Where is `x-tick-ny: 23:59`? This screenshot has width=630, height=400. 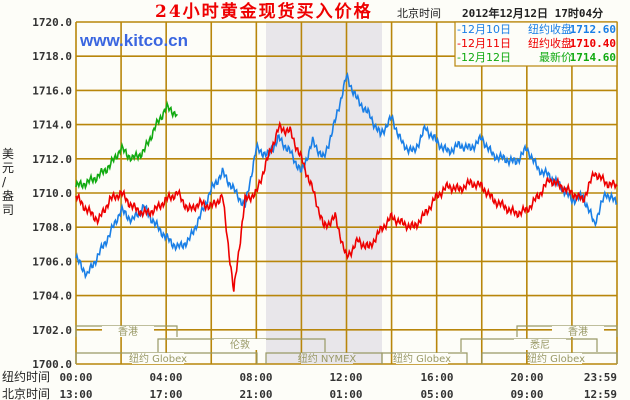
x-tick-ny: 23:59 is located at coordinates (600, 377).